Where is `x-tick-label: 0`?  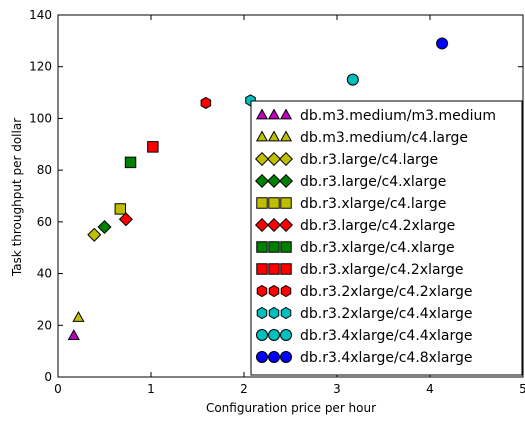 x-tick-label: 0 is located at coordinates (58, 389).